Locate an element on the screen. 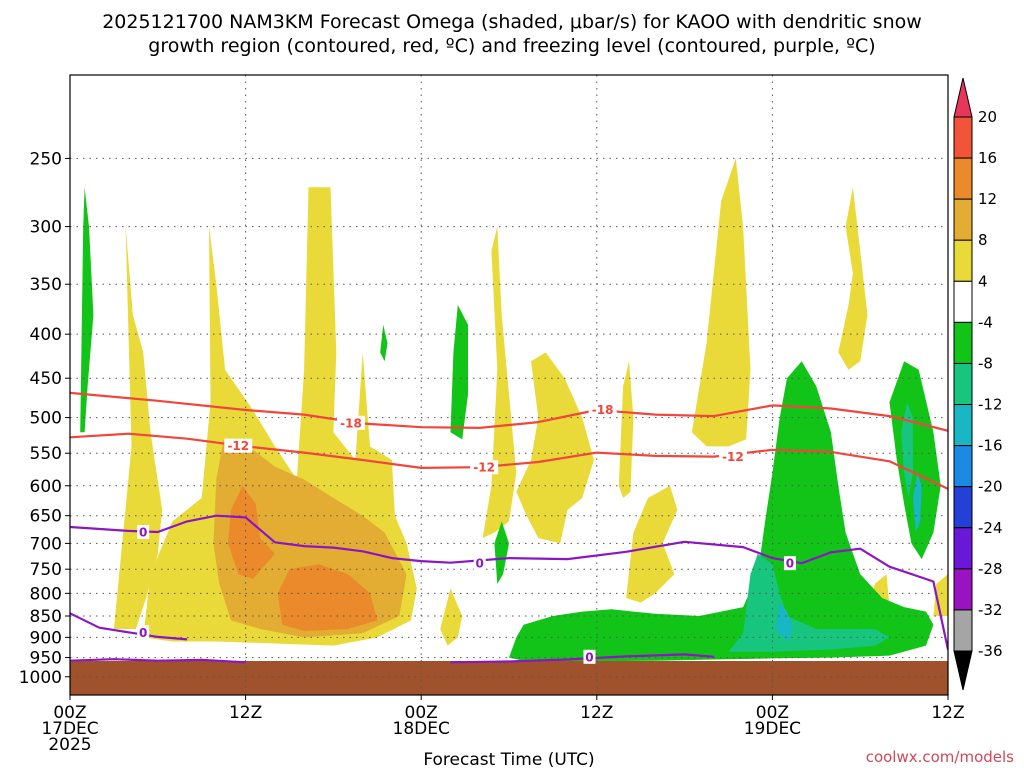 The image size is (1024, 768). x-tick-label-36-0: 12Z is located at coordinates (596, 713).